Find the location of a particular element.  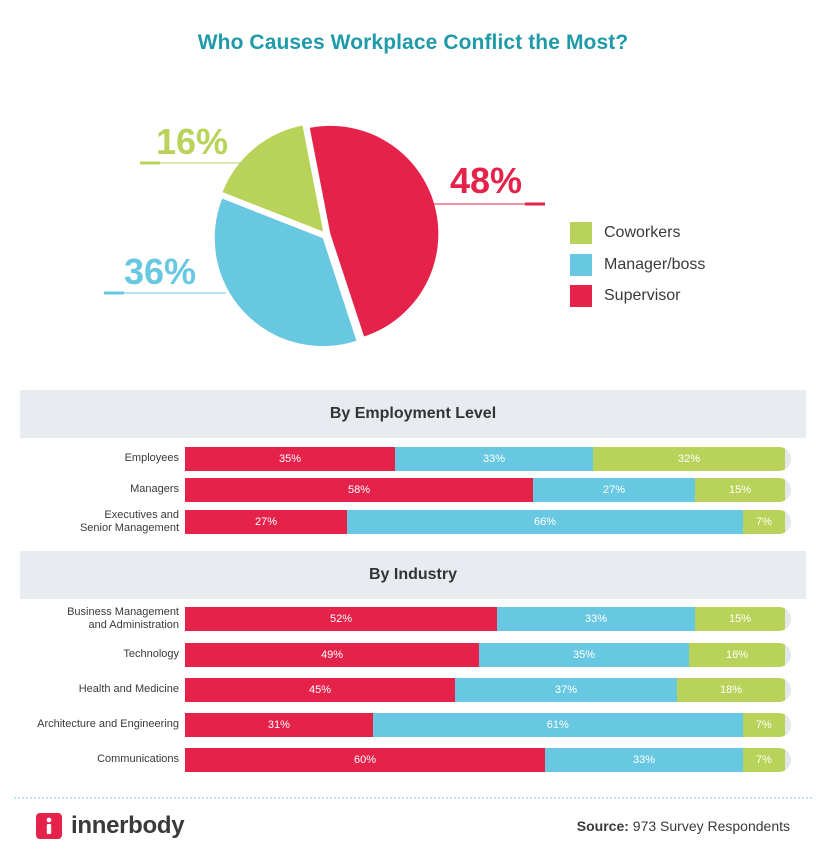

bar-track: 35% 33% 32% is located at coordinates (488, 459).